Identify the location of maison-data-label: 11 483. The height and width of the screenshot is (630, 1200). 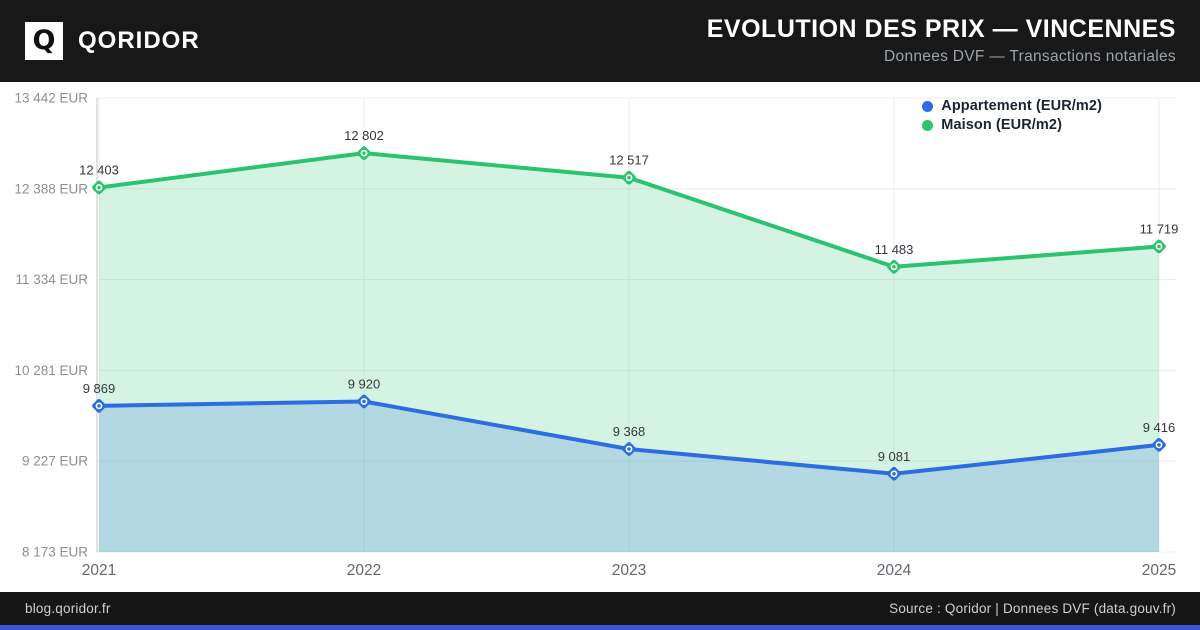
(894, 249).